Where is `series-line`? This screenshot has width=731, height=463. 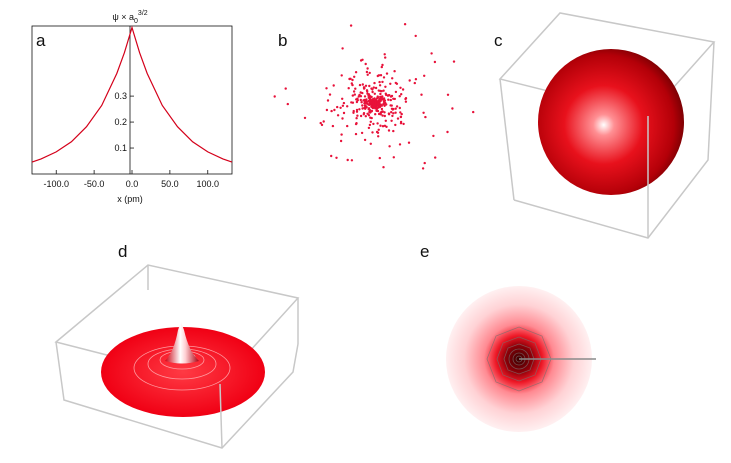
series-line is located at coordinates (132, 94).